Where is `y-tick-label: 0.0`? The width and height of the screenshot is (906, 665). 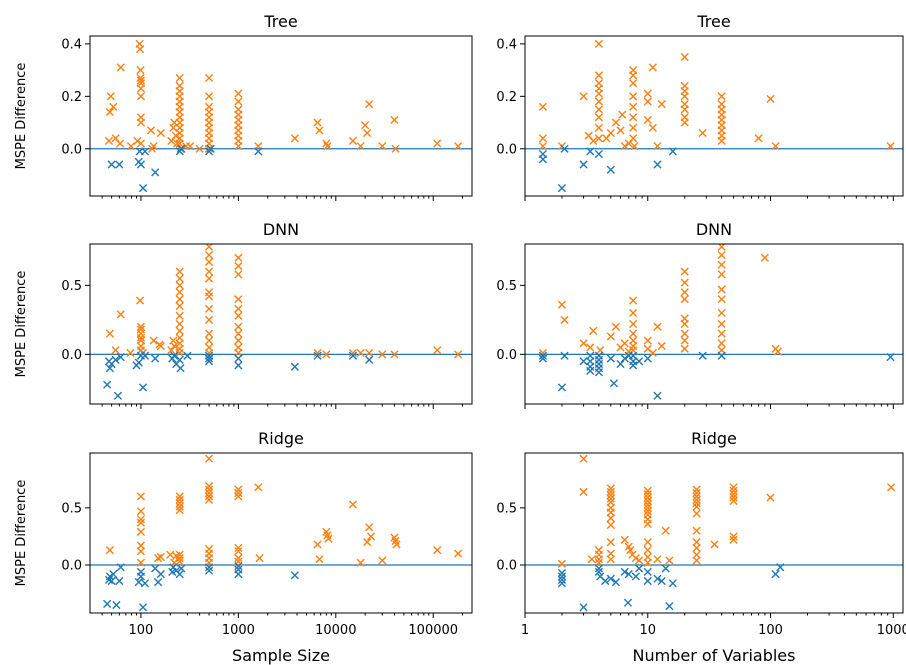
y-tick-label: 0.0 is located at coordinates (71, 149).